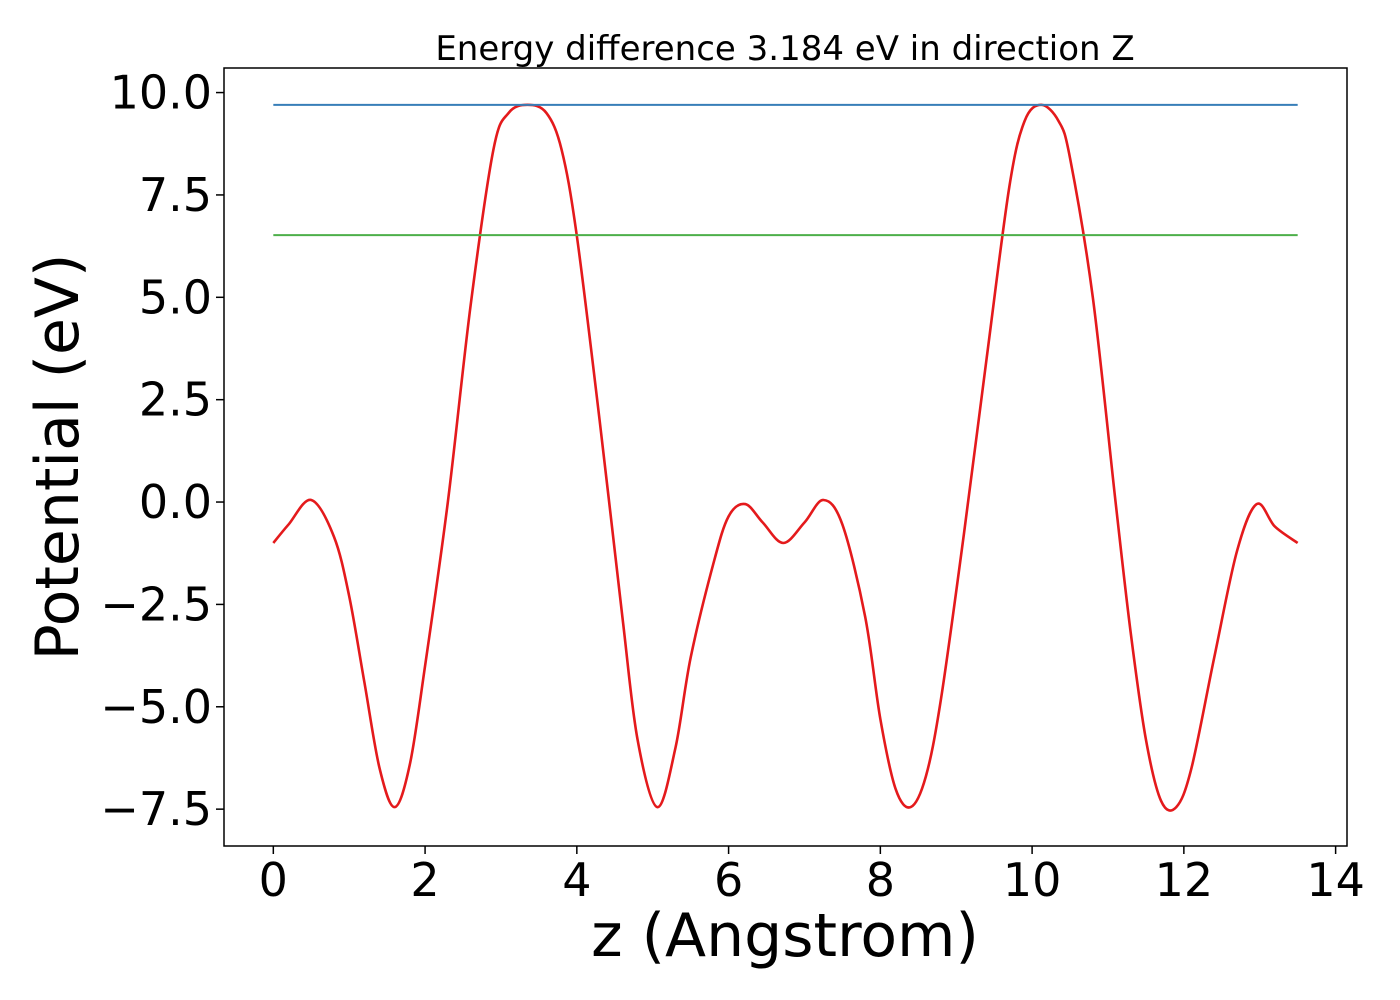 The width and height of the screenshot is (1400, 1000). I want to click on y-axis: −7.5 −5.0 −2.5 0.0 2.5 5.0 7.5 10.0, so click(162, 451).